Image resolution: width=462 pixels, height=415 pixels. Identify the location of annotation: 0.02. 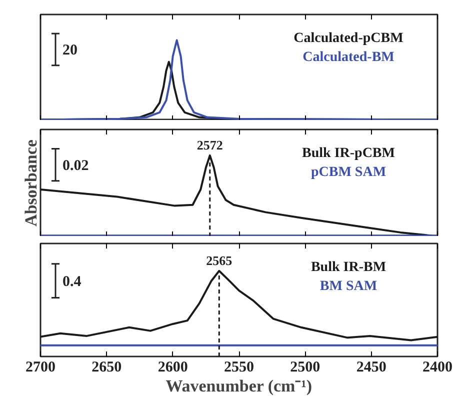
(75, 166).